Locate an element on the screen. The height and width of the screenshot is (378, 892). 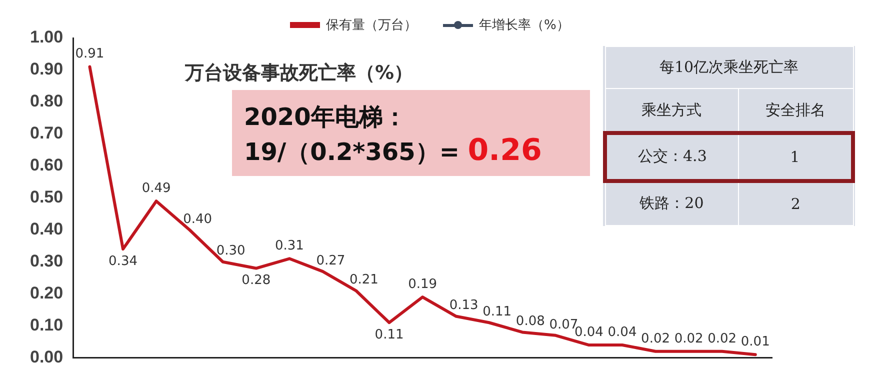
data-label: 0.91 is located at coordinates (89, 54).